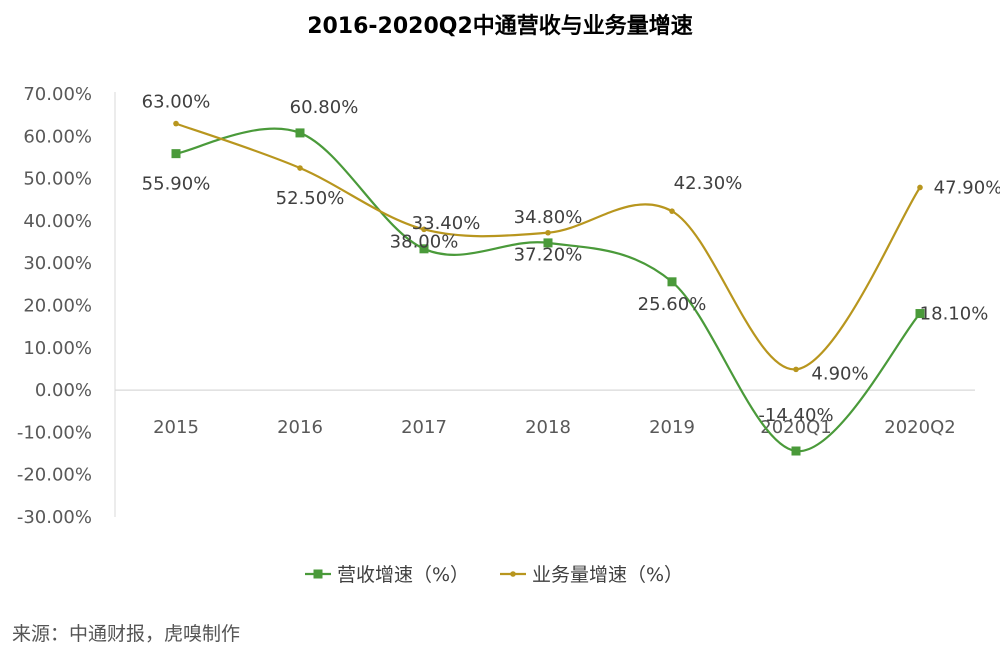 The width and height of the screenshot is (1000, 657). I want to click on volume-point-2020Q2, so click(920, 187).